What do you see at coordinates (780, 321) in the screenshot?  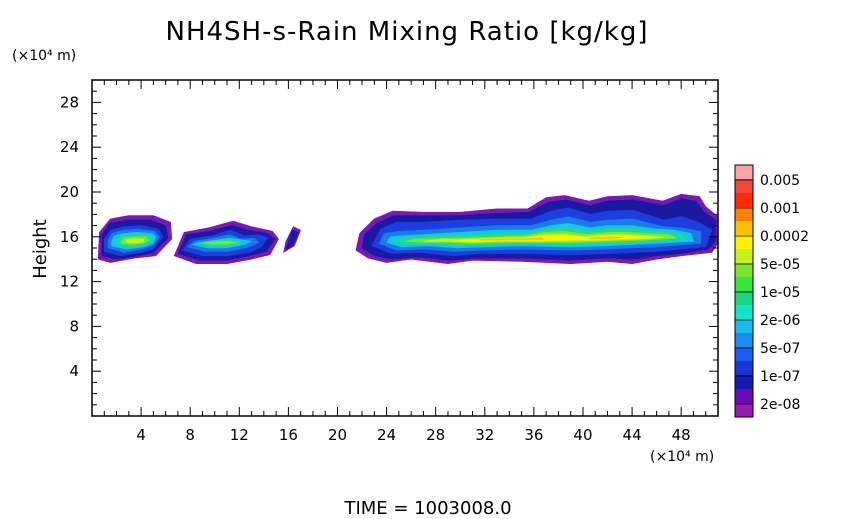 I see `colorbar-label: 2e-06` at bounding box center [780, 321].